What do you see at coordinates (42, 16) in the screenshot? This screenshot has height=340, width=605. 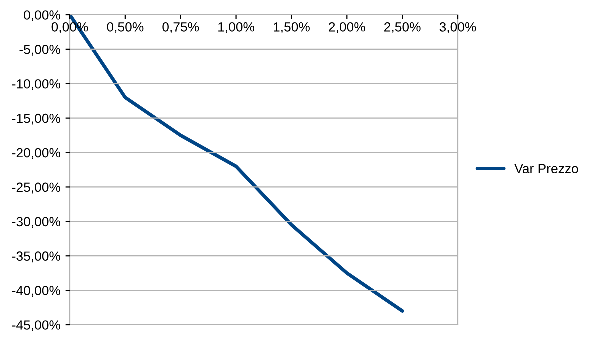 I see `y-tick-label: 0,00%` at bounding box center [42, 16].